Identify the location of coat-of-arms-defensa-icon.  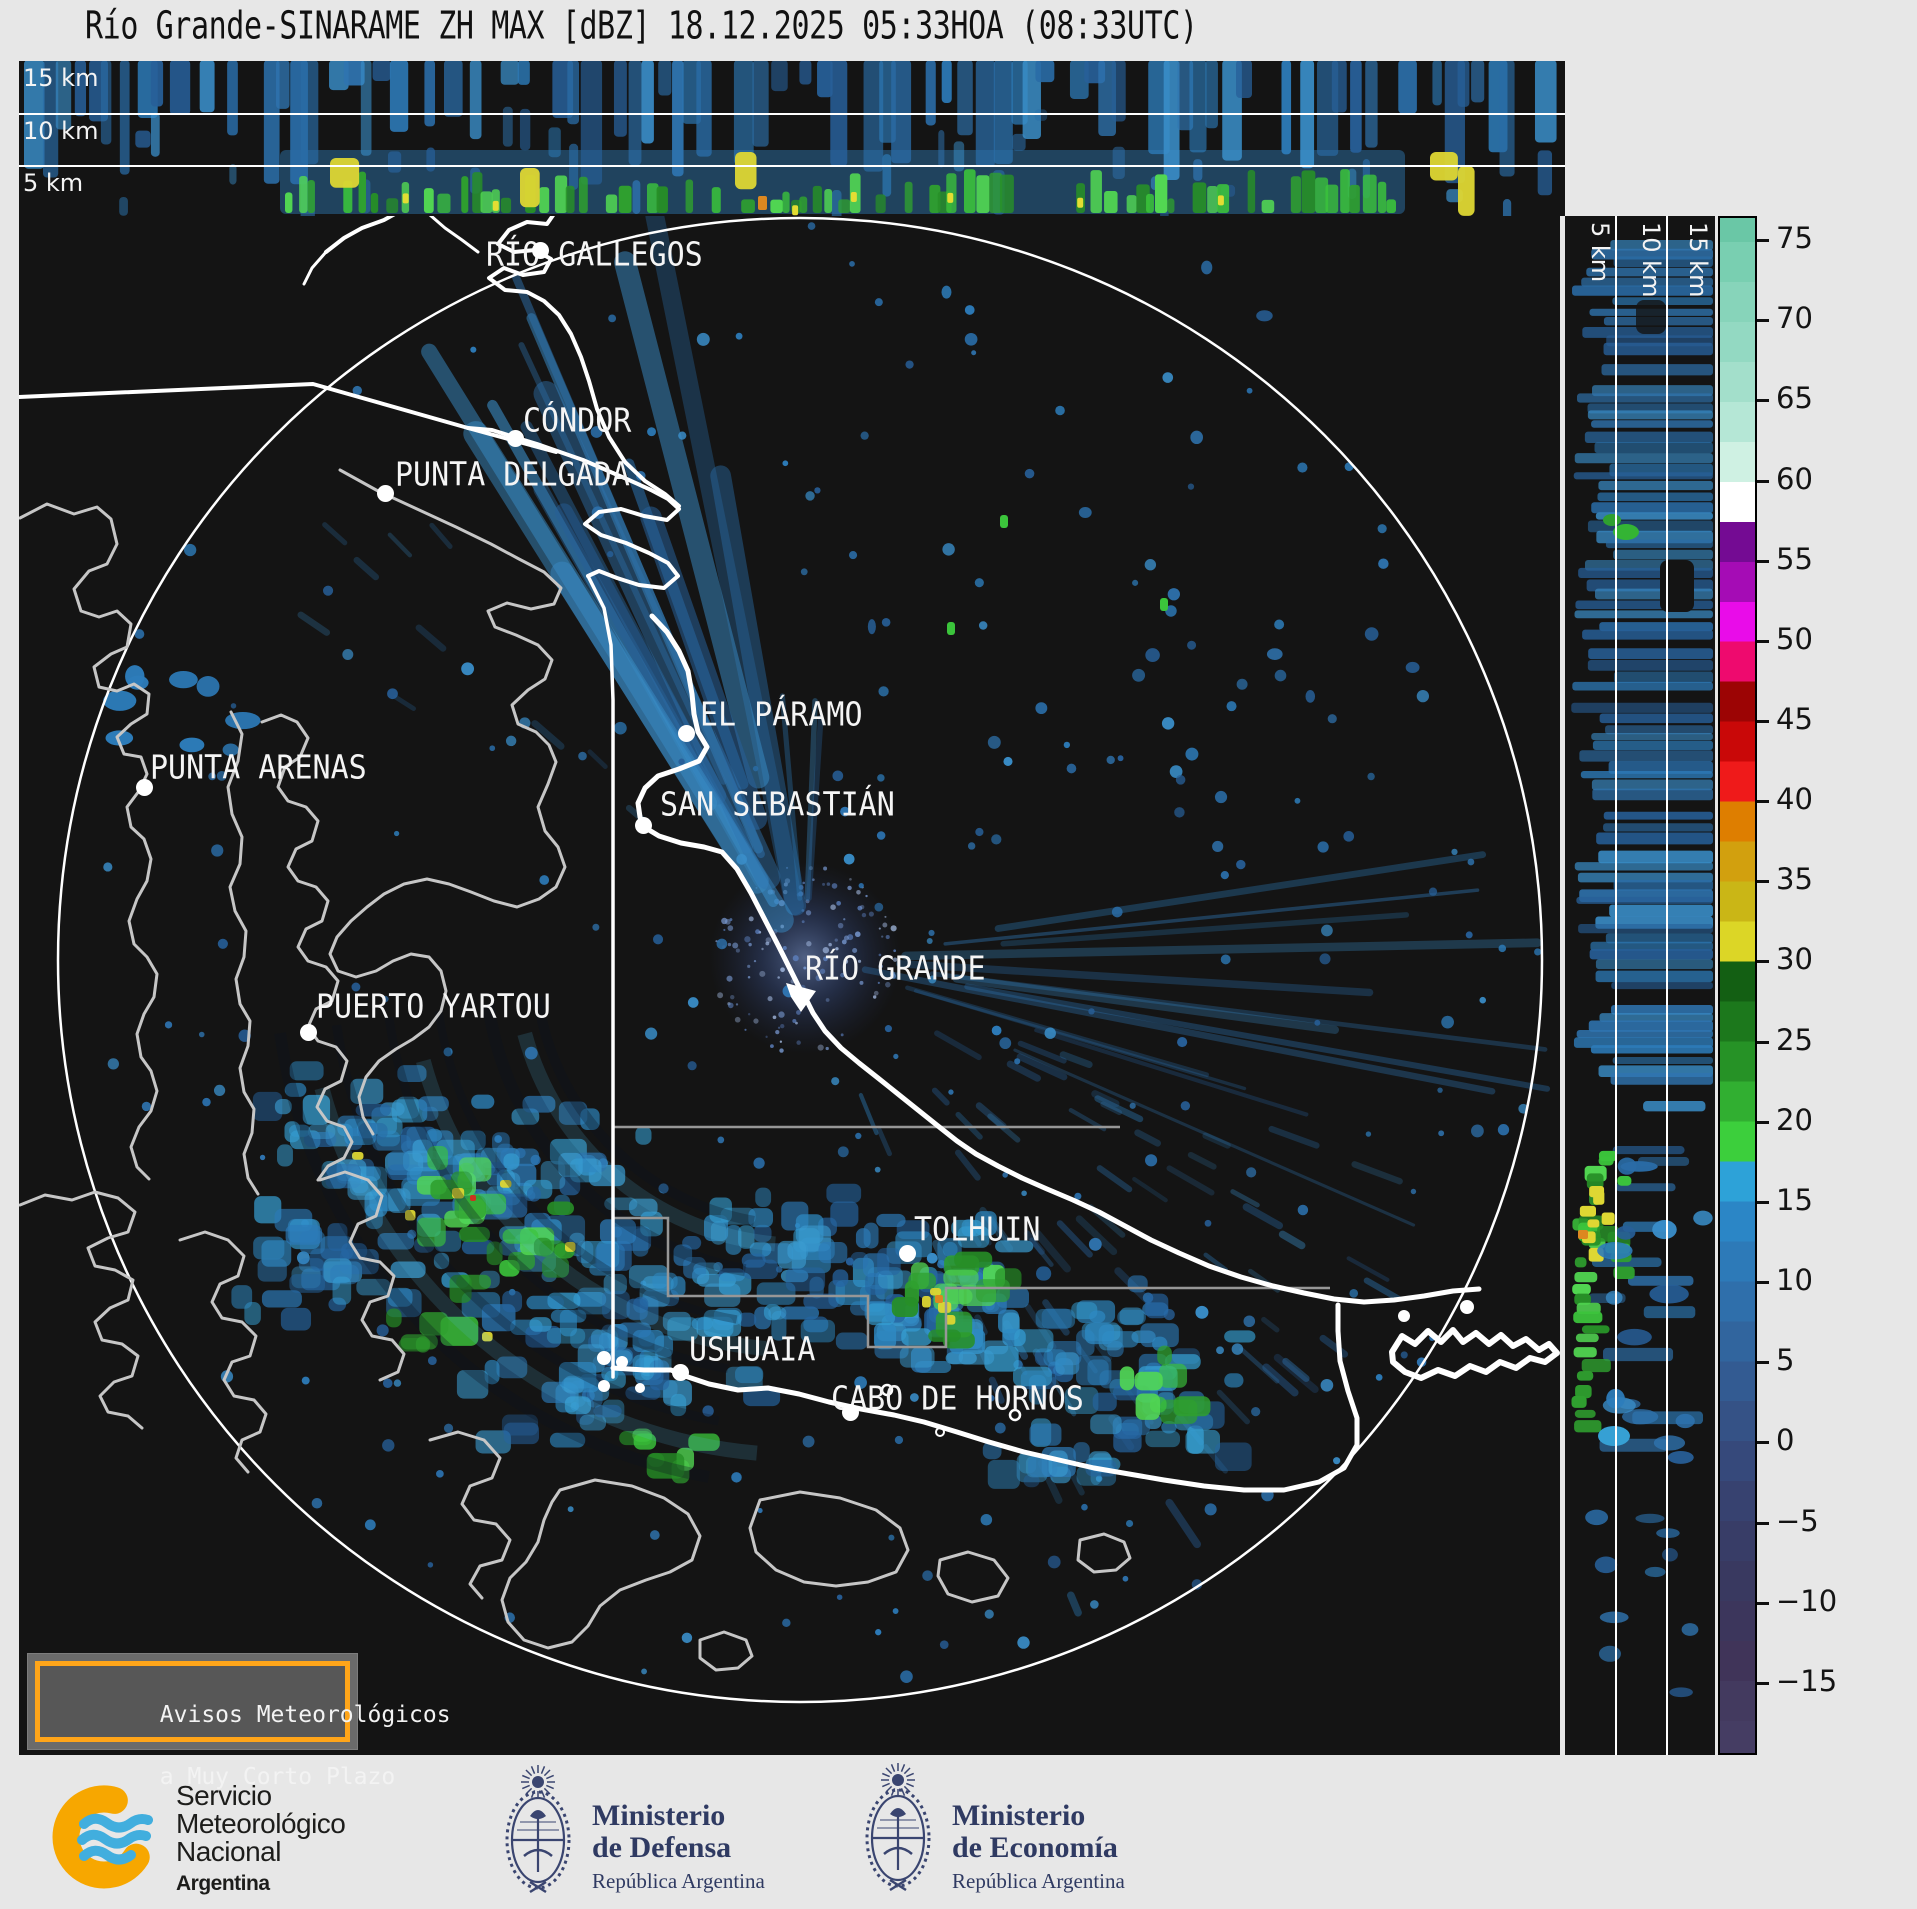
(538, 1829).